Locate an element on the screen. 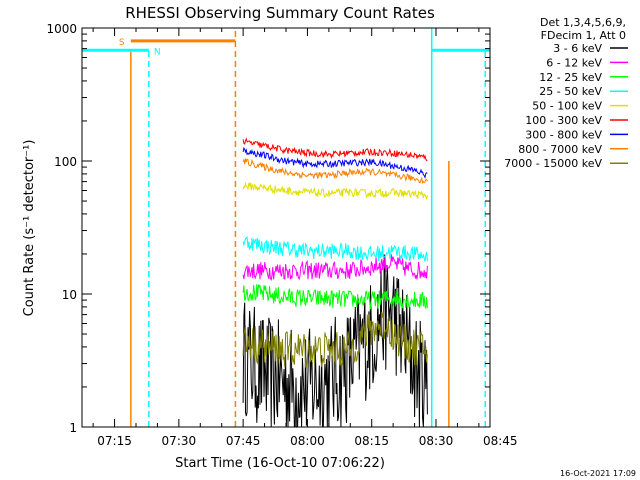 Image resolution: width=640 pixels, height=480 pixels. x-tick-label: 08:00 is located at coordinates (307, 441).